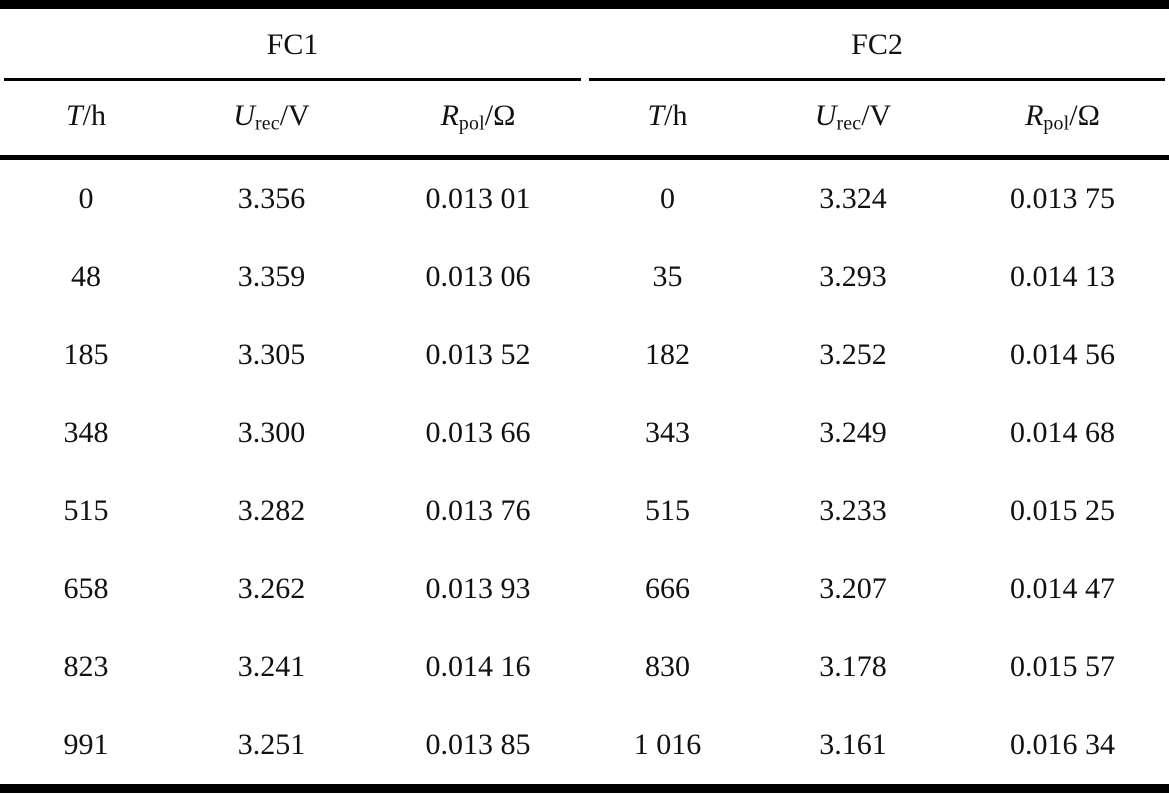  I want to click on table-row: 823 3.241 0.014 16 830 3.178 0.015 57, so click(584, 667).